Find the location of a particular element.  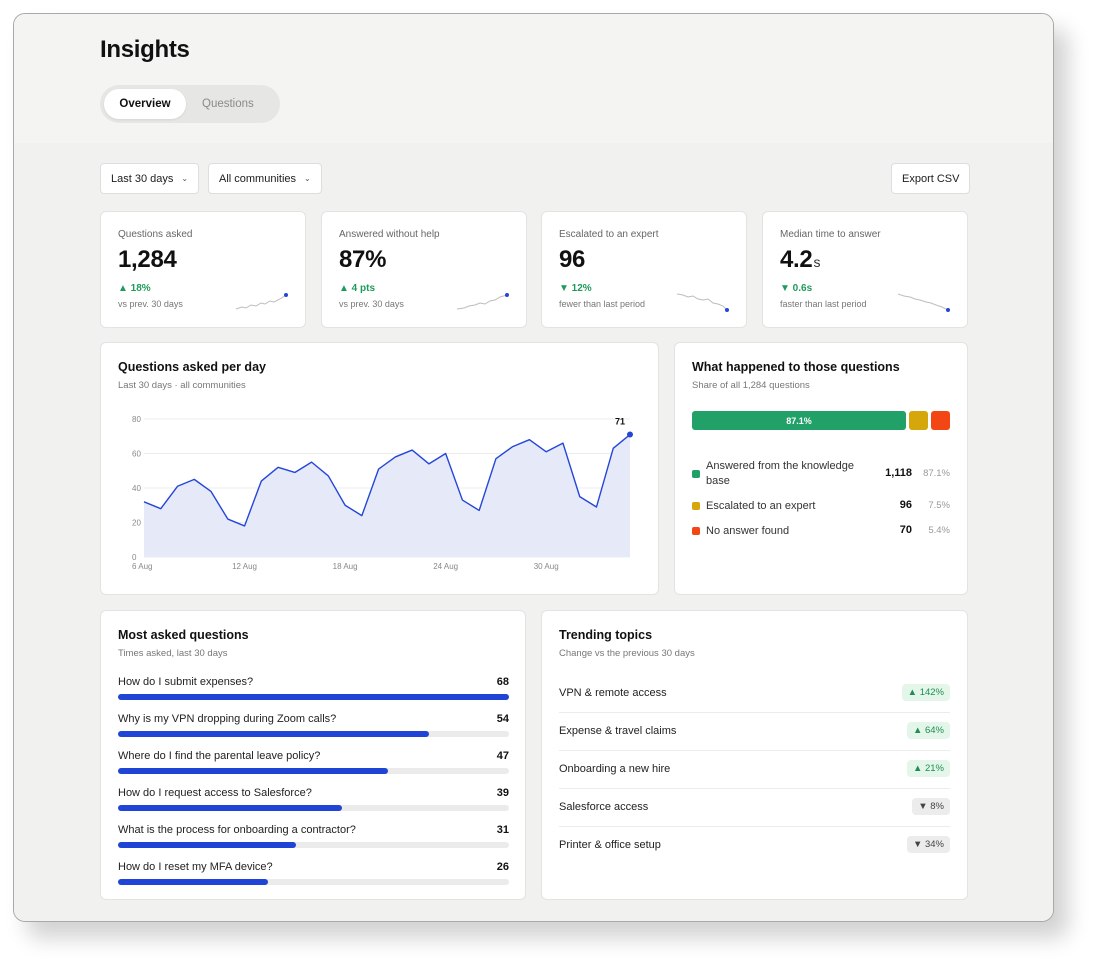

kpi-delta: ▼ 12% is located at coordinates (575, 288).